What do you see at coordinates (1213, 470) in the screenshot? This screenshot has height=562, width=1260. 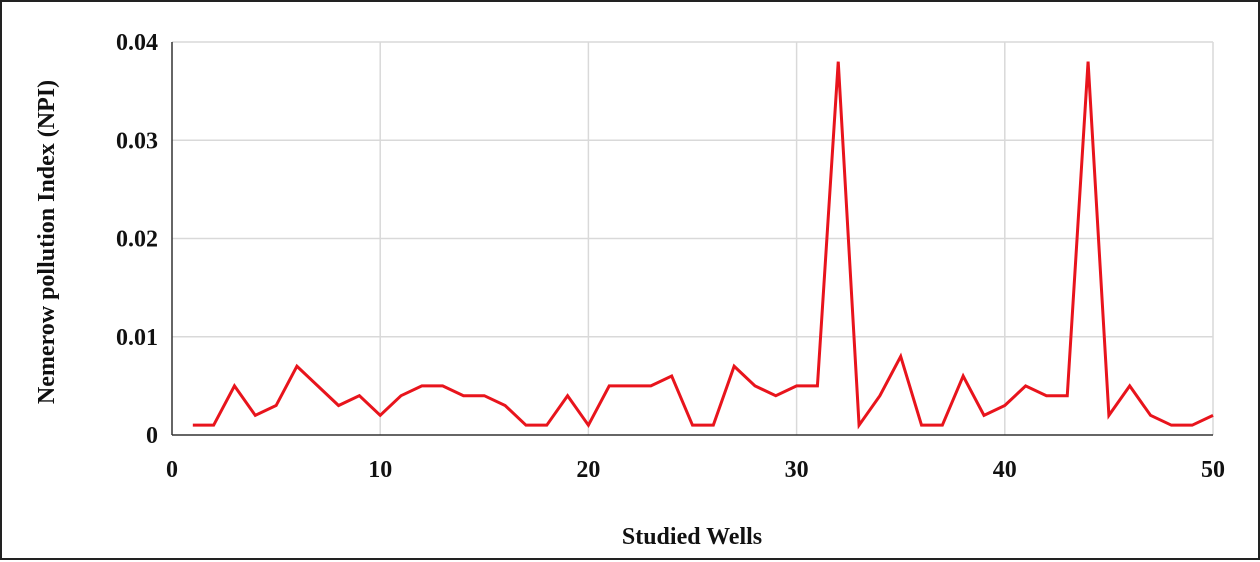 I see `x-tick-label: 50` at bounding box center [1213, 470].